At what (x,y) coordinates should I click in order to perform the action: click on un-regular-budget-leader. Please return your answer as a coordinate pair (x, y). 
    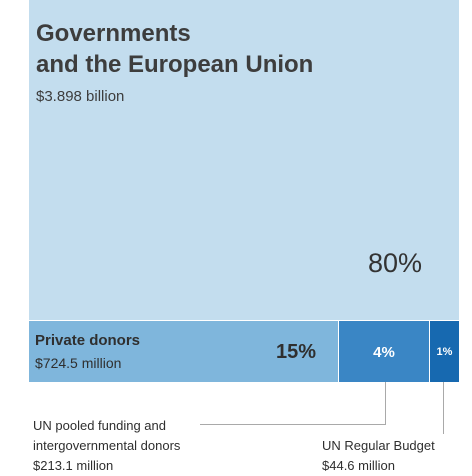
    Looking at the image, I should click on (443, 408).